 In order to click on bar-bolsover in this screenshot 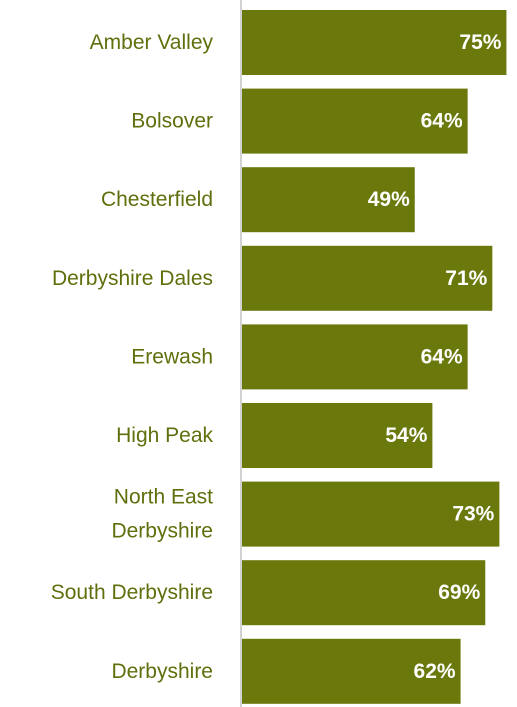, I will do `click(355, 121)`.